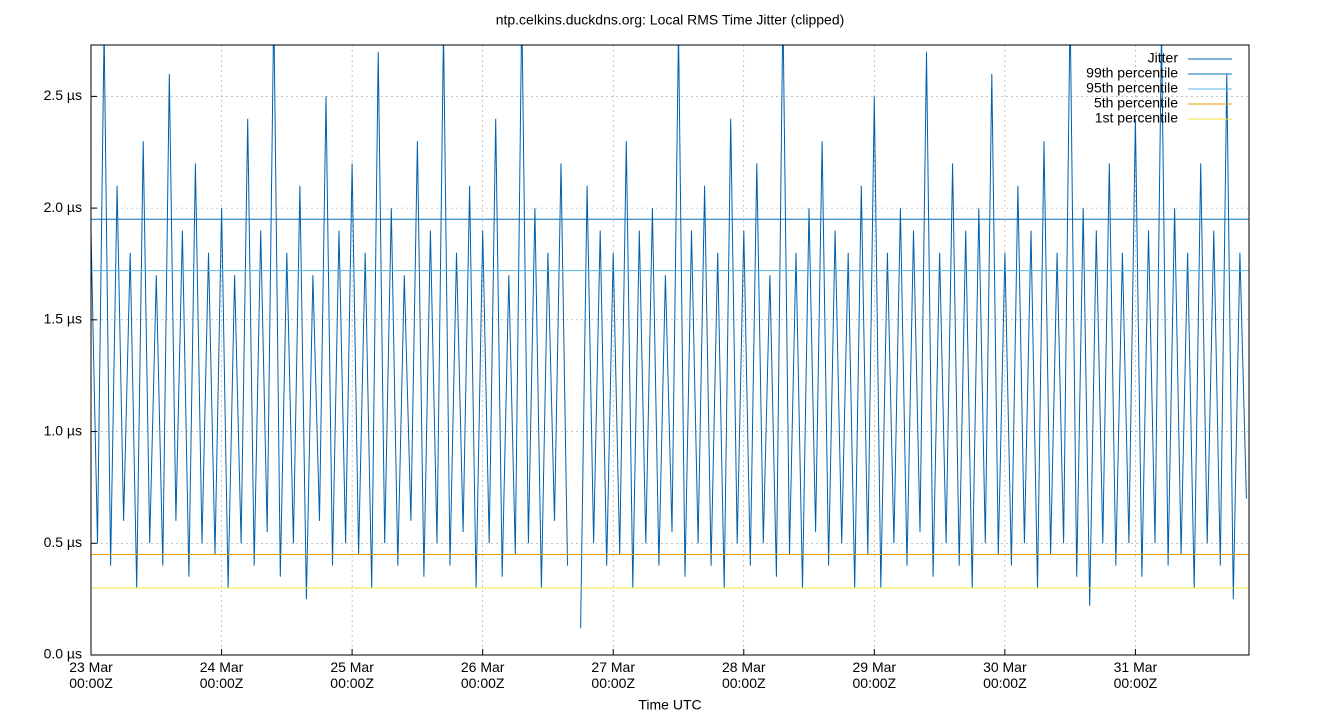 The height and width of the screenshot is (720, 1340). What do you see at coordinates (1136, 675) in the screenshot?
I see `x-tick-label: 31 Mar 00:00Z` at bounding box center [1136, 675].